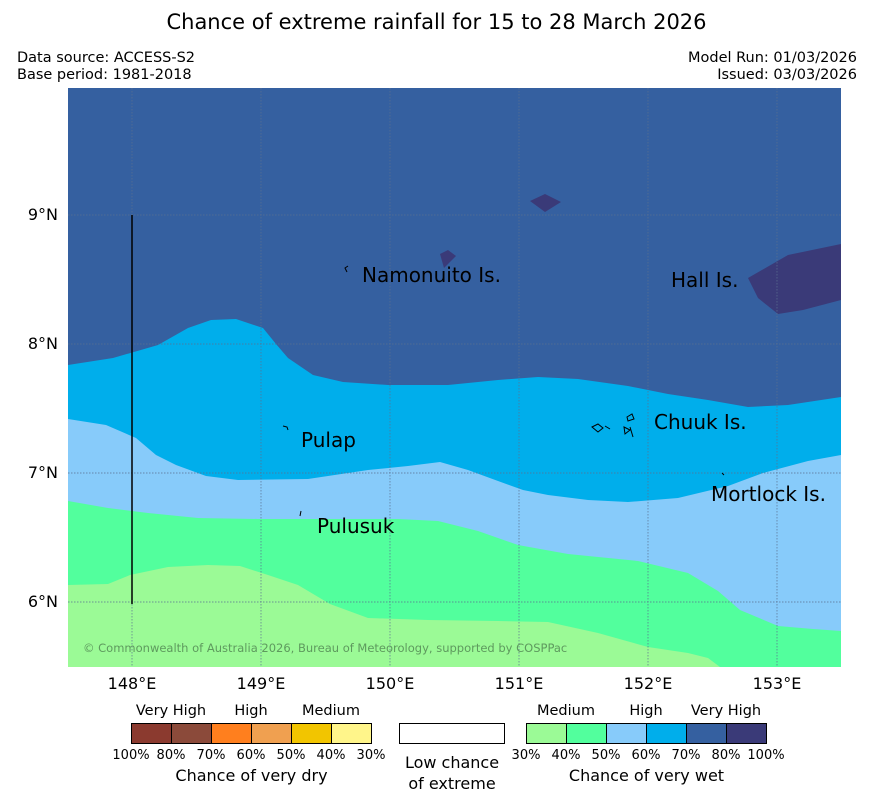  Describe the element at coordinates (328, 440) in the screenshot. I see `place-pulap: Pulap` at that location.